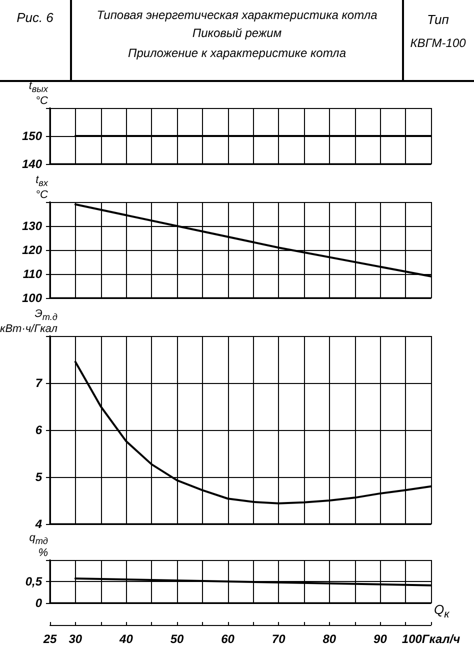 Image resolution: width=474 pixels, height=649 pixels. I want to click on x-tick-label: 40, so click(126, 639).